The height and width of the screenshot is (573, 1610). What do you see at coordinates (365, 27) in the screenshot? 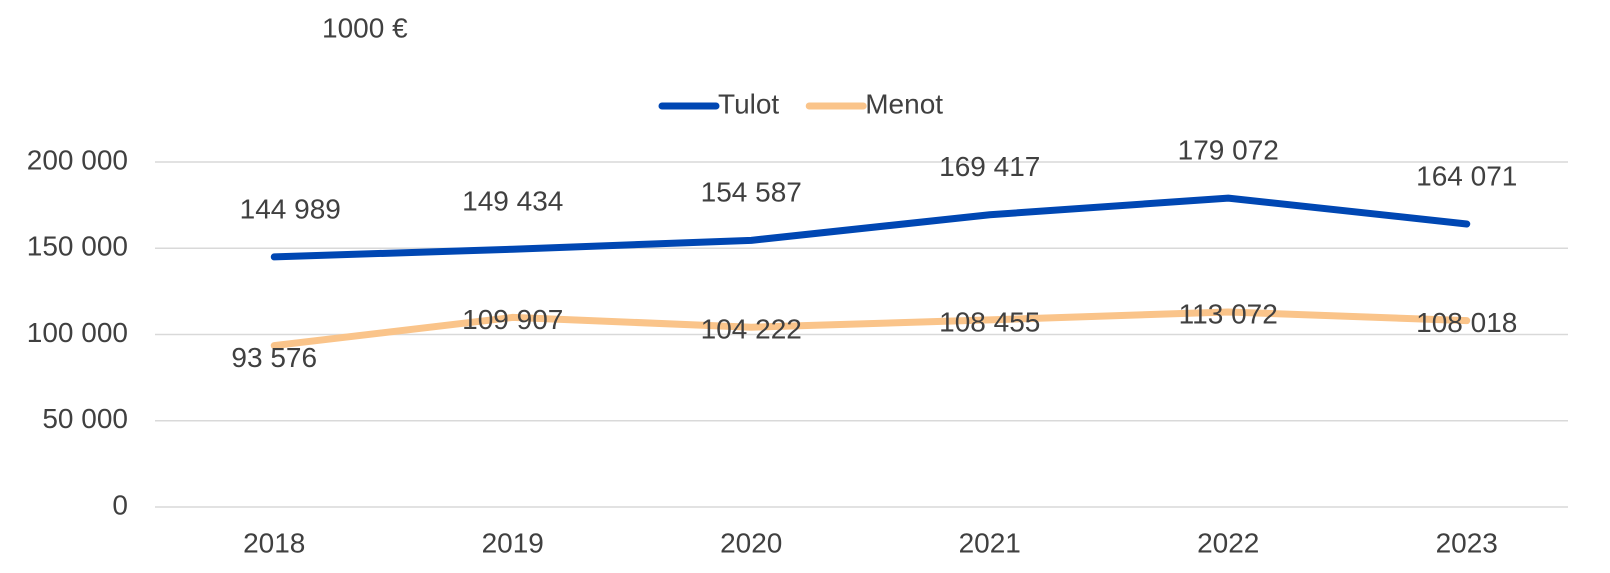
I see `chart-subtitle: 1000 €` at bounding box center [365, 27].